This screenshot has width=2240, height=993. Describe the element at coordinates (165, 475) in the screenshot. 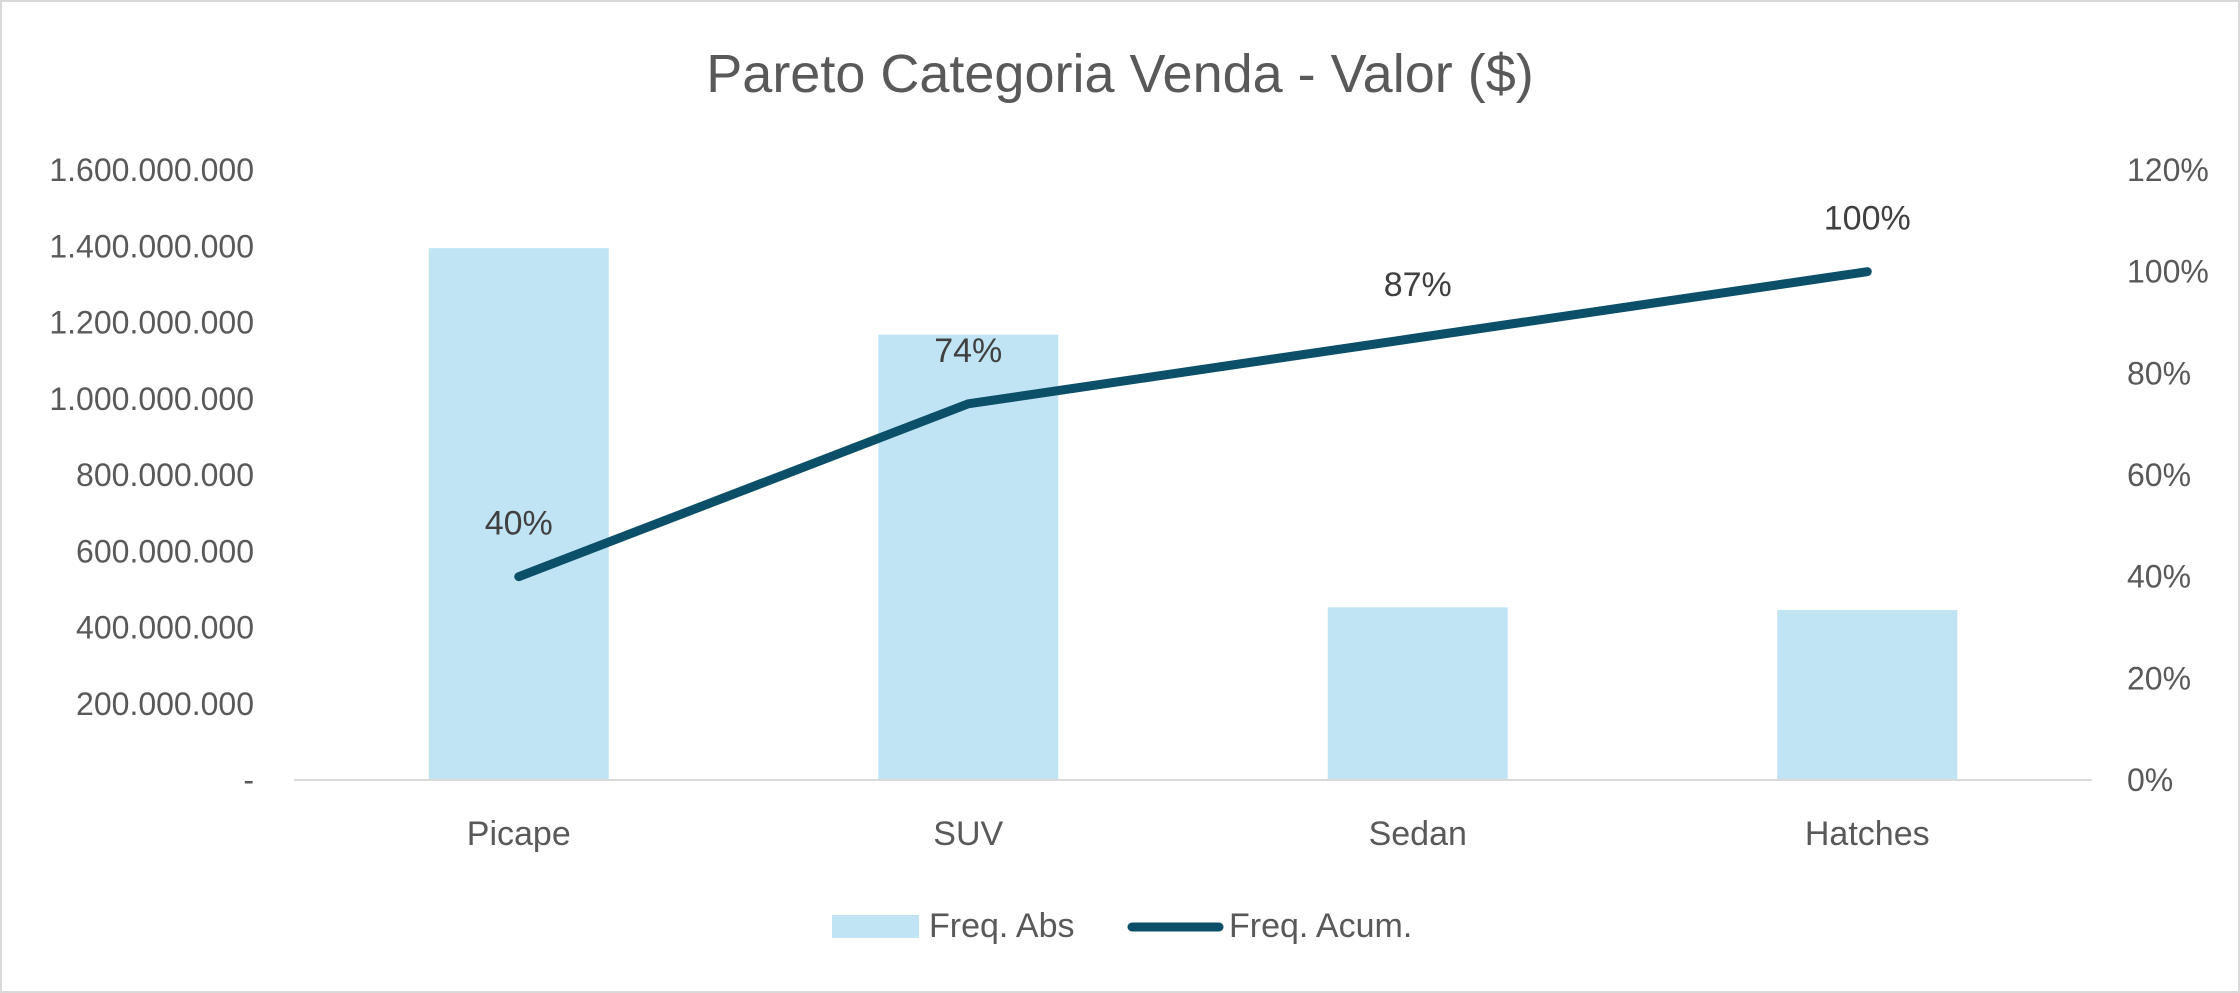

I see `y-left-tick-label: 800.000.000` at that location.